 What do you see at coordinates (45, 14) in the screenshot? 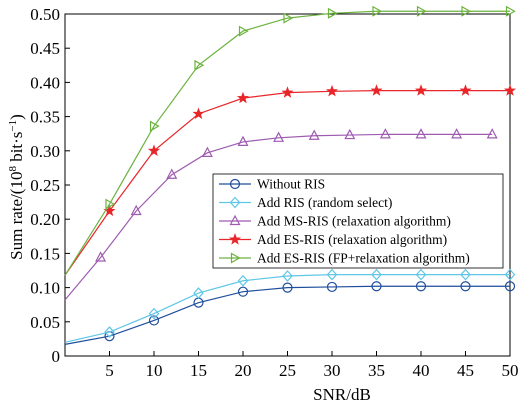
I see `y-tick-label: 0.50` at bounding box center [45, 14].